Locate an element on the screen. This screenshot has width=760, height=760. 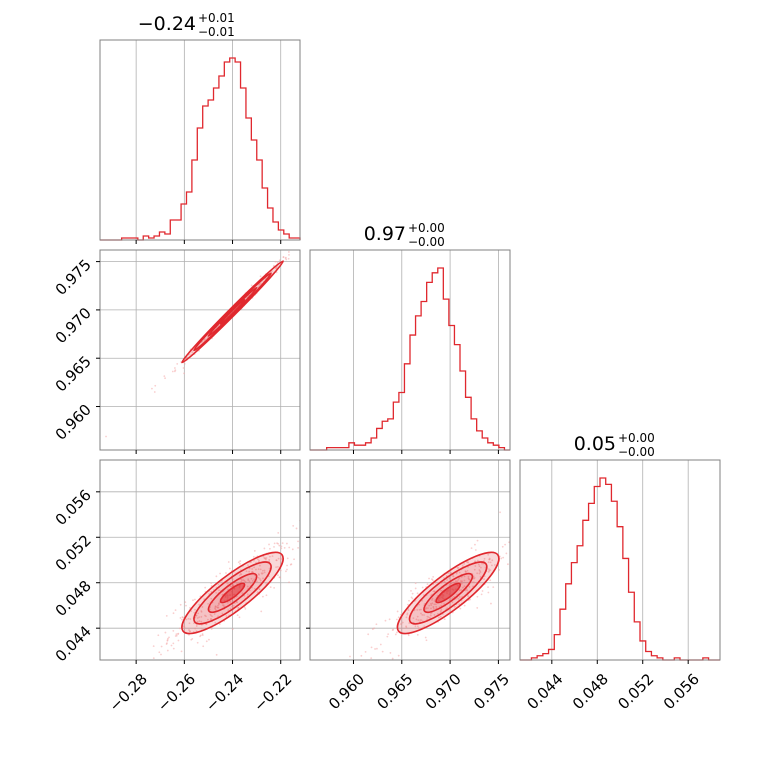
x-tick-label: −0.28 is located at coordinates (128, 692).